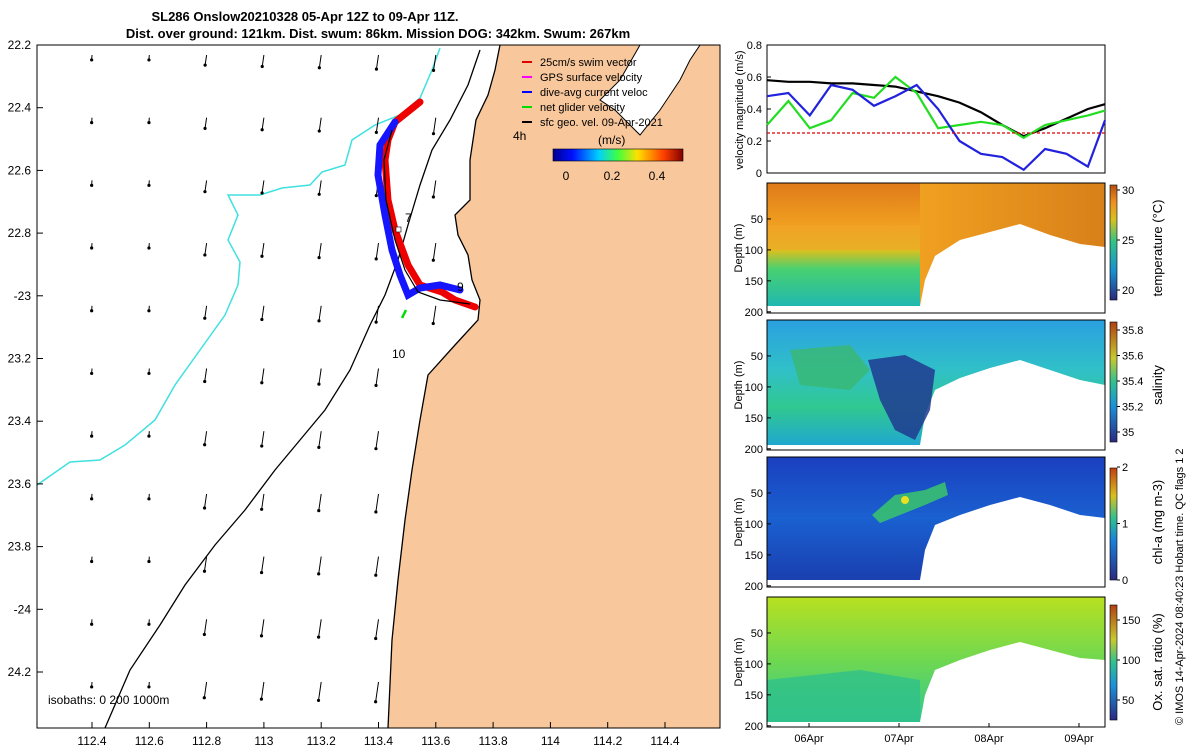 Image resolution: width=1200 pixels, height=750 pixels. Describe the element at coordinates (1125, 468) in the screenshot. I see `colorbar-tick-label: 2` at that location.